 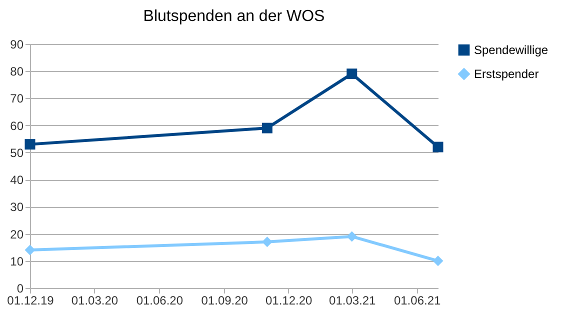 What do you see at coordinates (17, 99) in the screenshot?
I see `y-tick-label: 70` at bounding box center [17, 99].